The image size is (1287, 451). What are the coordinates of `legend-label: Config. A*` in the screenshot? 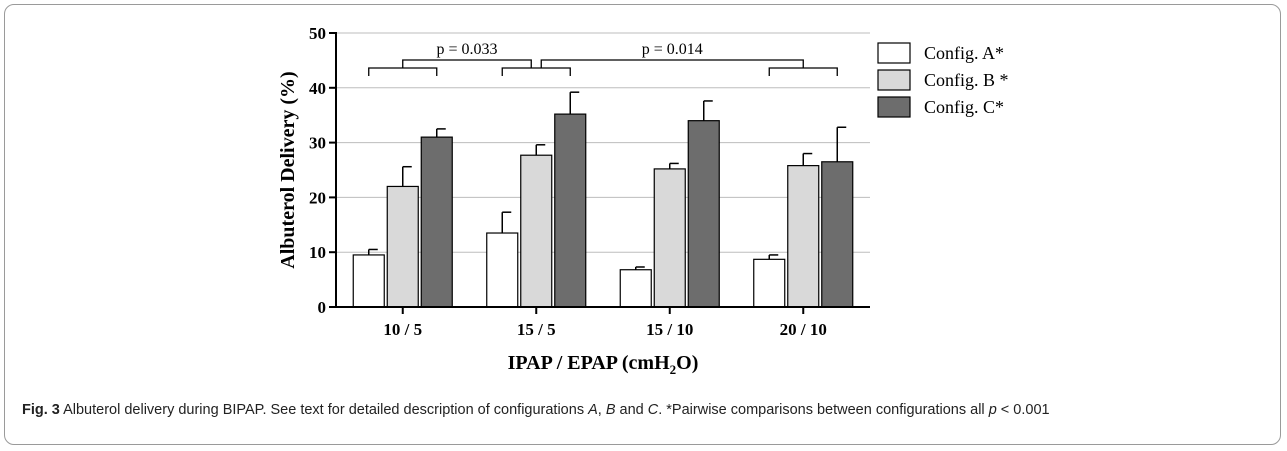 It's located at (964, 53).